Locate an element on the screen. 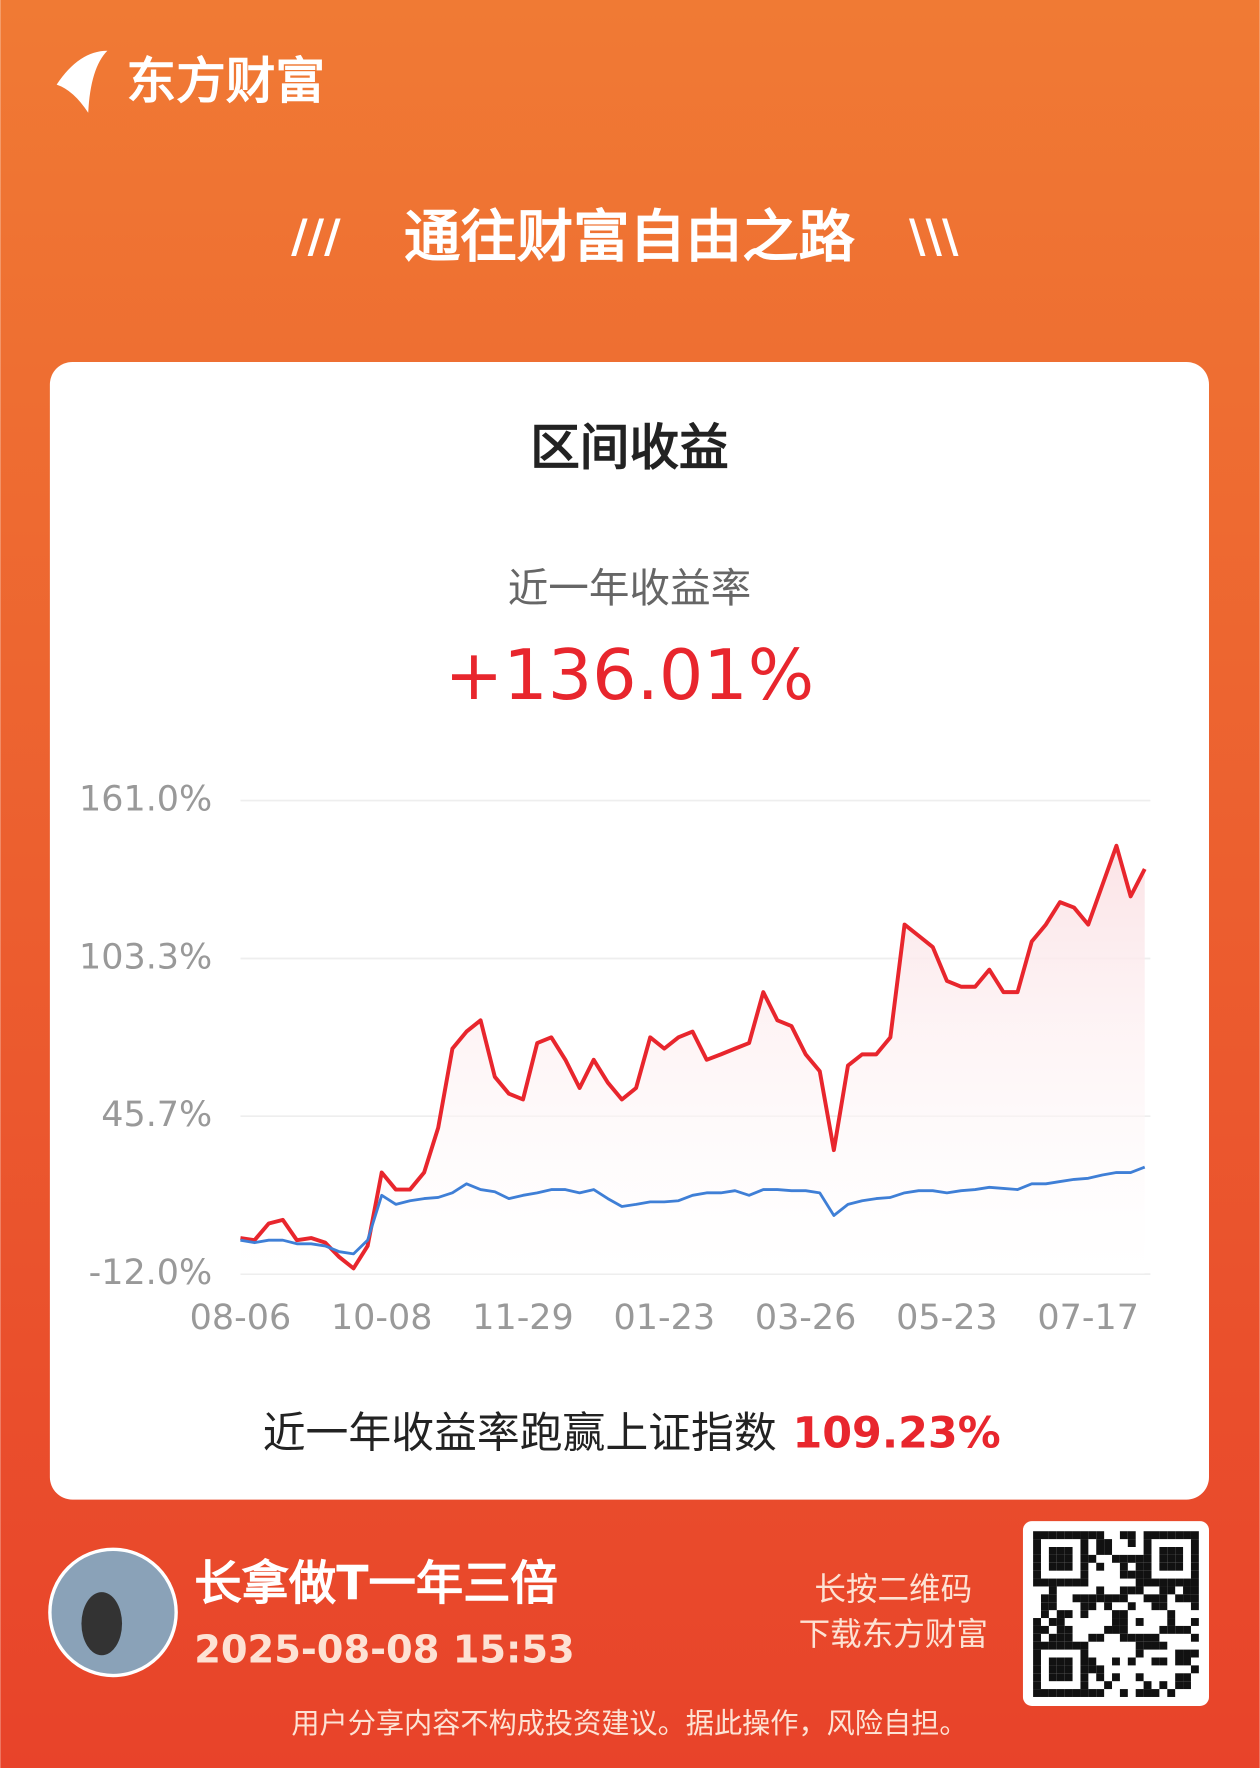  x-tick-label: 03-26 is located at coordinates (806, 1318).